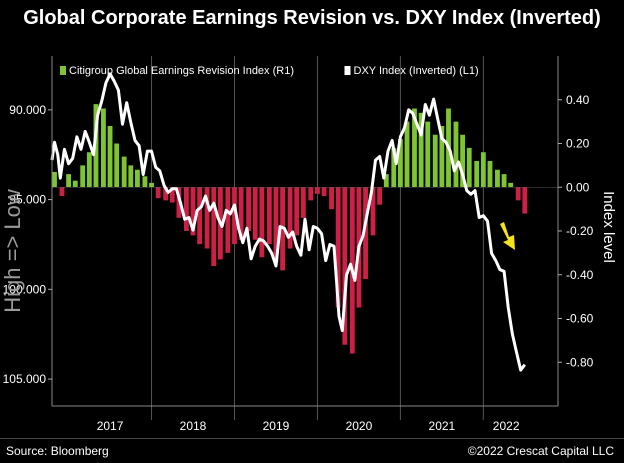  What do you see at coordinates (578, 187) in the screenshot?
I see `right-tick-label: 0.00` at bounding box center [578, 187].